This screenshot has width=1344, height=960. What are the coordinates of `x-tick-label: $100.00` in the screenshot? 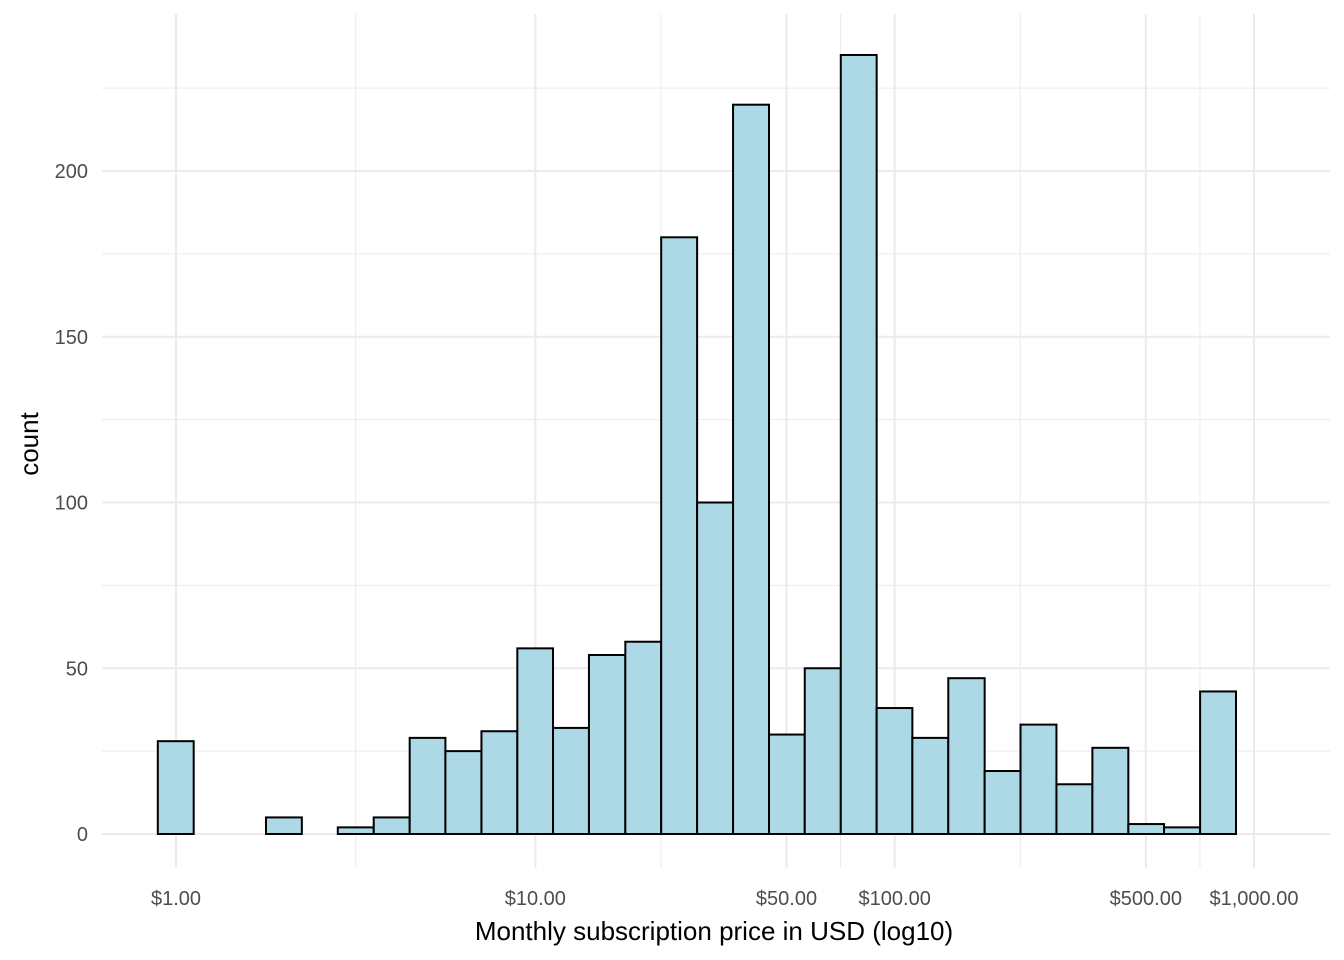 It's located at (895, 899).